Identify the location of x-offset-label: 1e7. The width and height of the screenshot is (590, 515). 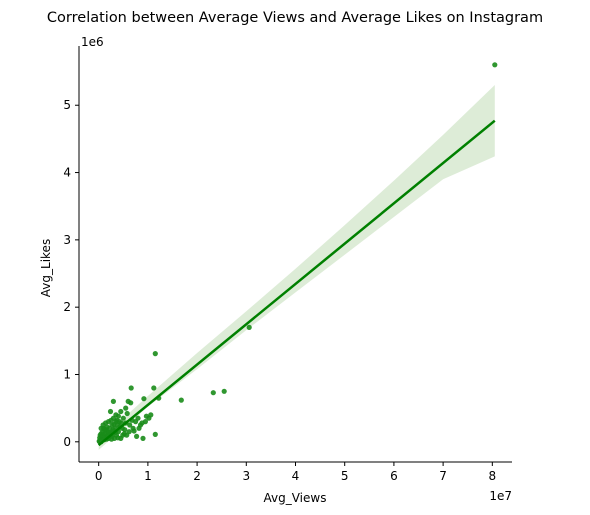
(500, 496).